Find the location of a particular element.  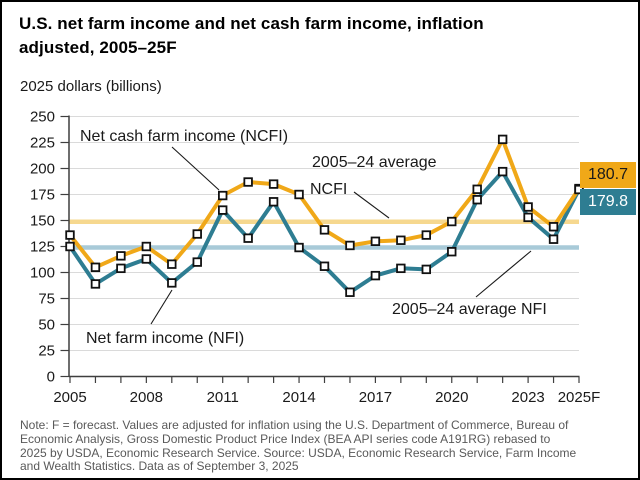

value-box-ncfi: 180.7 is located at coordinates (608, 175).